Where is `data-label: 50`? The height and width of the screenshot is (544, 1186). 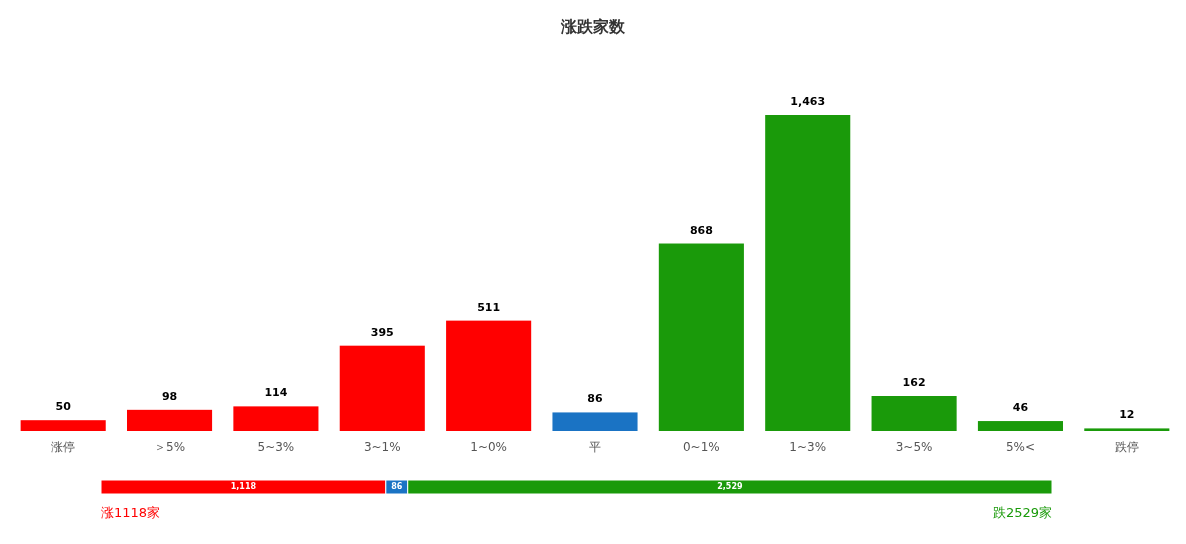 data-label: 50 is located at coordinates (63, 407).